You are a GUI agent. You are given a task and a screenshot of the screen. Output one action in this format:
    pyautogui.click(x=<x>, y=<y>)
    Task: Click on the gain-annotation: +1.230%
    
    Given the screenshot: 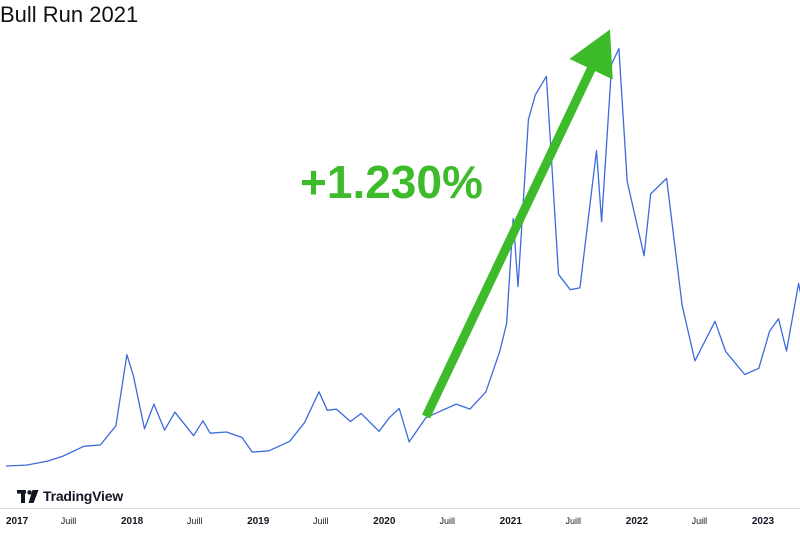 What is the action you would take?
    pyautogui.click(x=391, y=182)
    